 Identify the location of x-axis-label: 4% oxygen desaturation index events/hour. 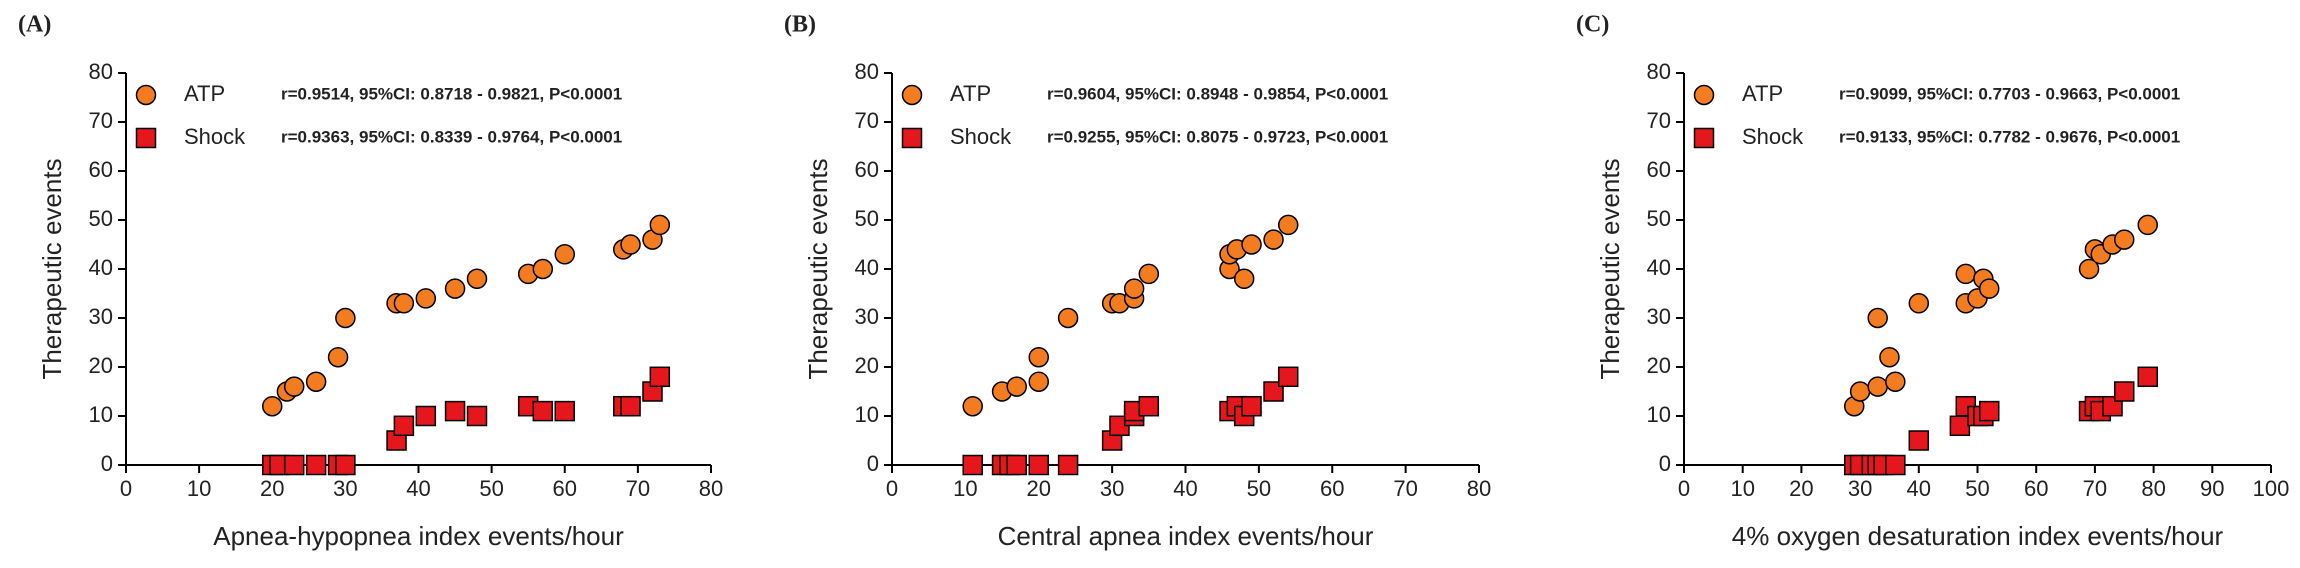
(1978, 536).